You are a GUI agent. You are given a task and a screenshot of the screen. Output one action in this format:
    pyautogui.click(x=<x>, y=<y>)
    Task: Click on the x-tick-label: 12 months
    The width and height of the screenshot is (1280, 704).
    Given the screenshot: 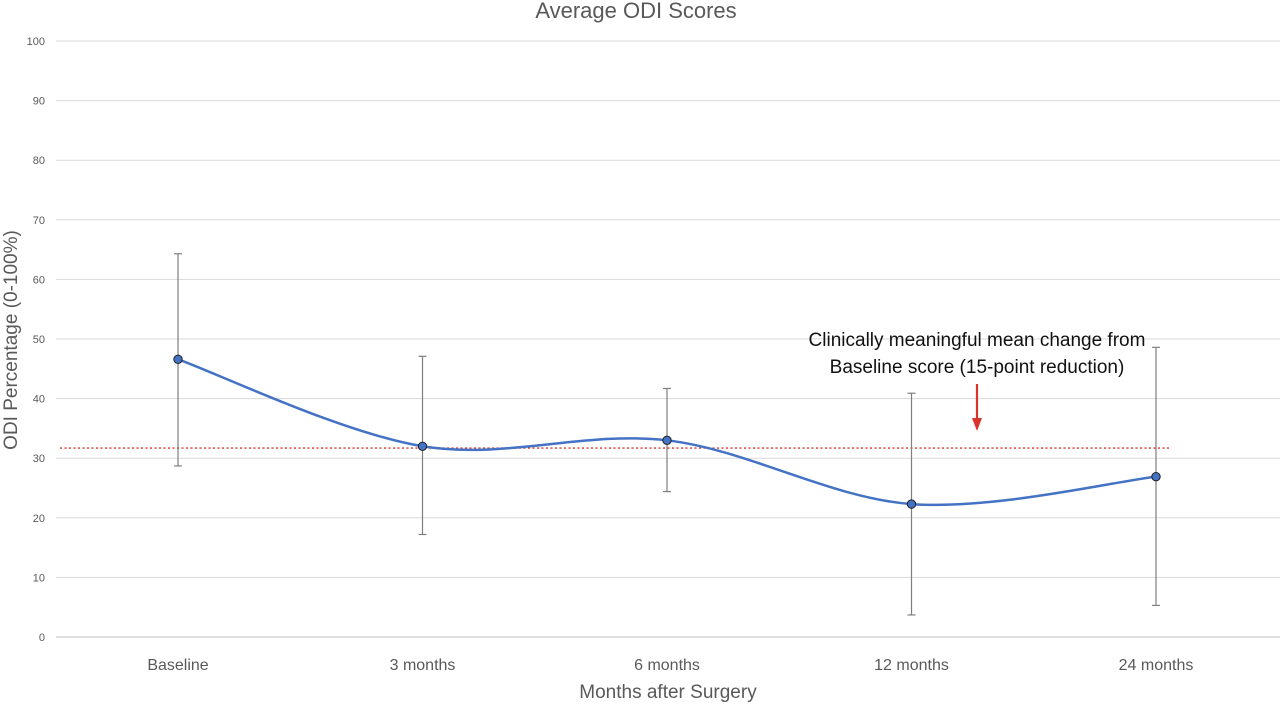 What is the action you would take?
    pyautogui.click(x=911, y=665)
    